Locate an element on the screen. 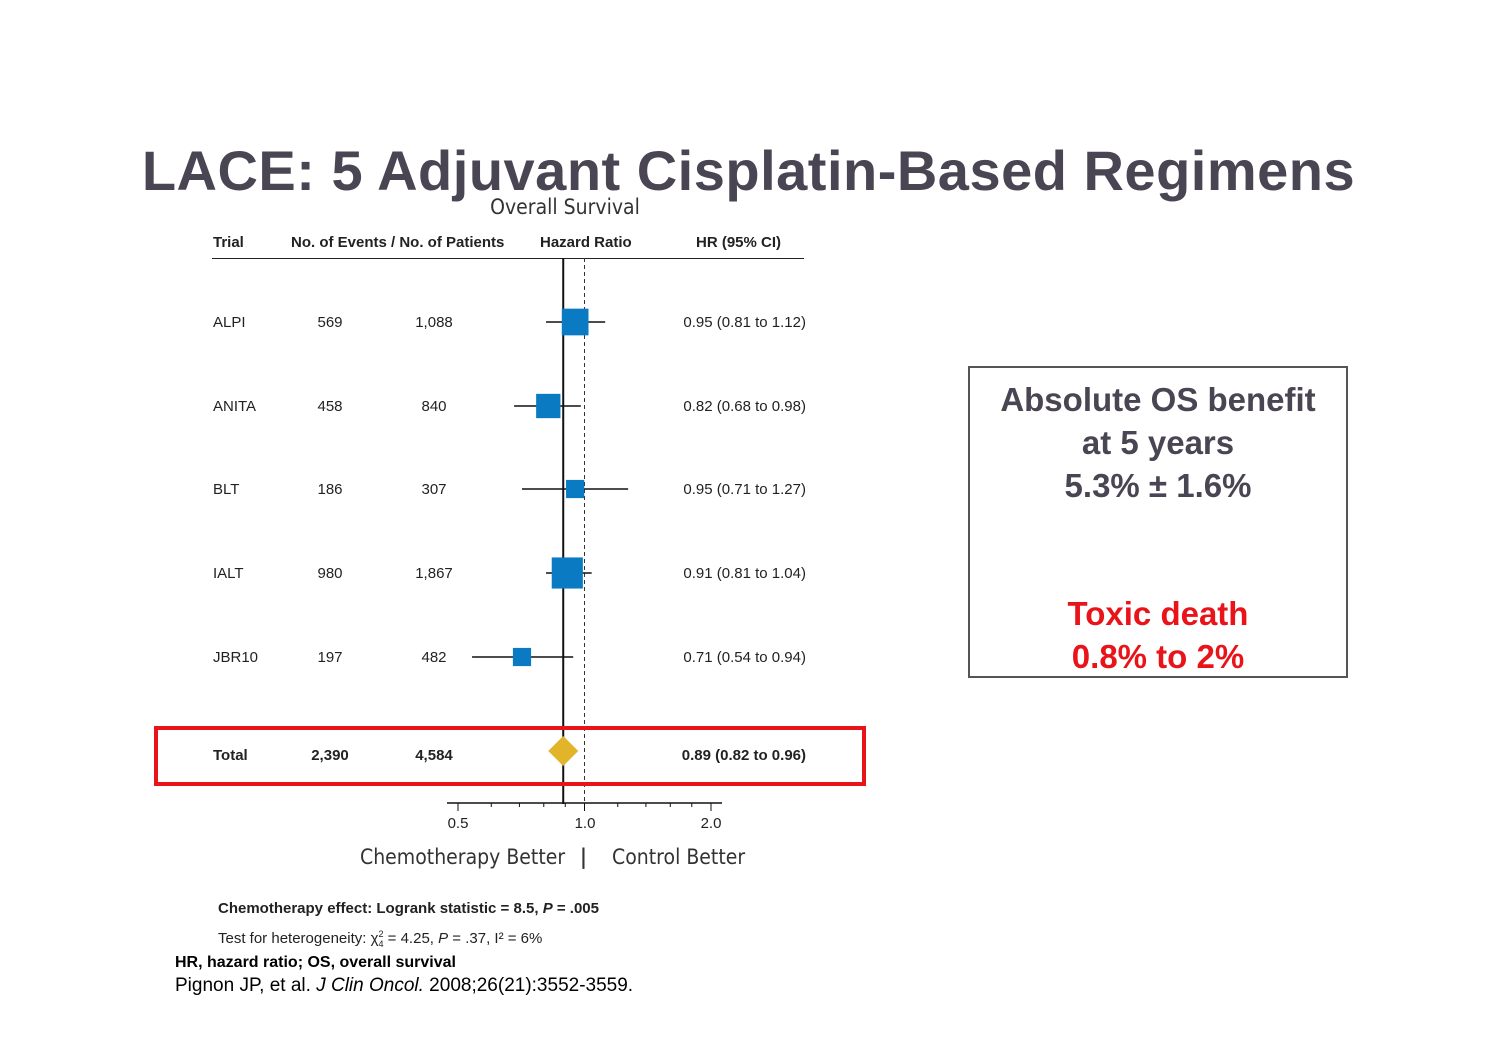 Image resolution: width=1497 pixels, height=1059 pixels. total-label: Total is located at coordinates (230, 755).